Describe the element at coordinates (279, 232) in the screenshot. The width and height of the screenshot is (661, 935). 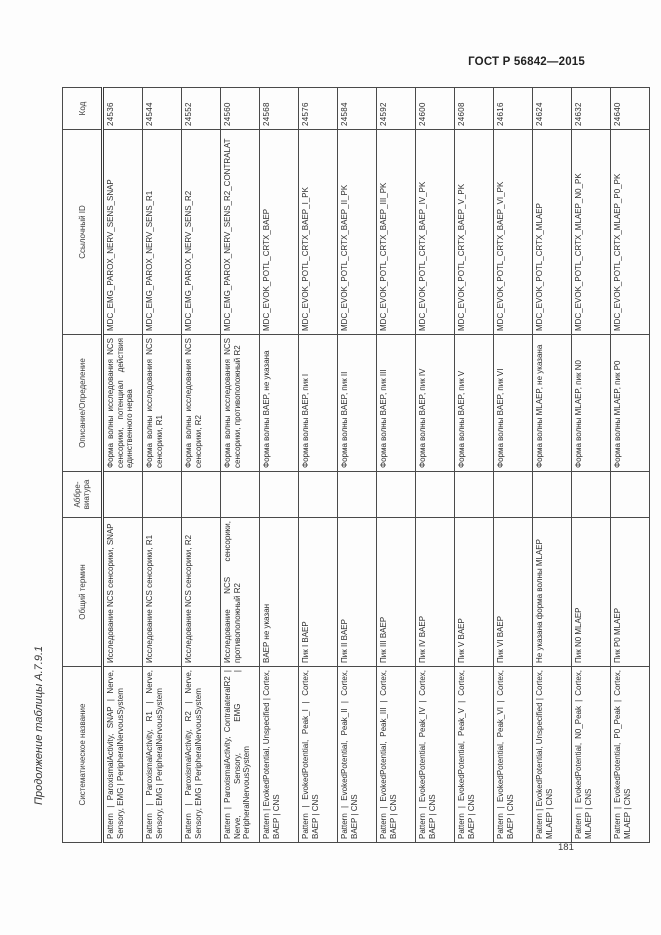
I see `reference-id-cell: MDC_EVOK_POTL_CRTX_BAEP` at that location.